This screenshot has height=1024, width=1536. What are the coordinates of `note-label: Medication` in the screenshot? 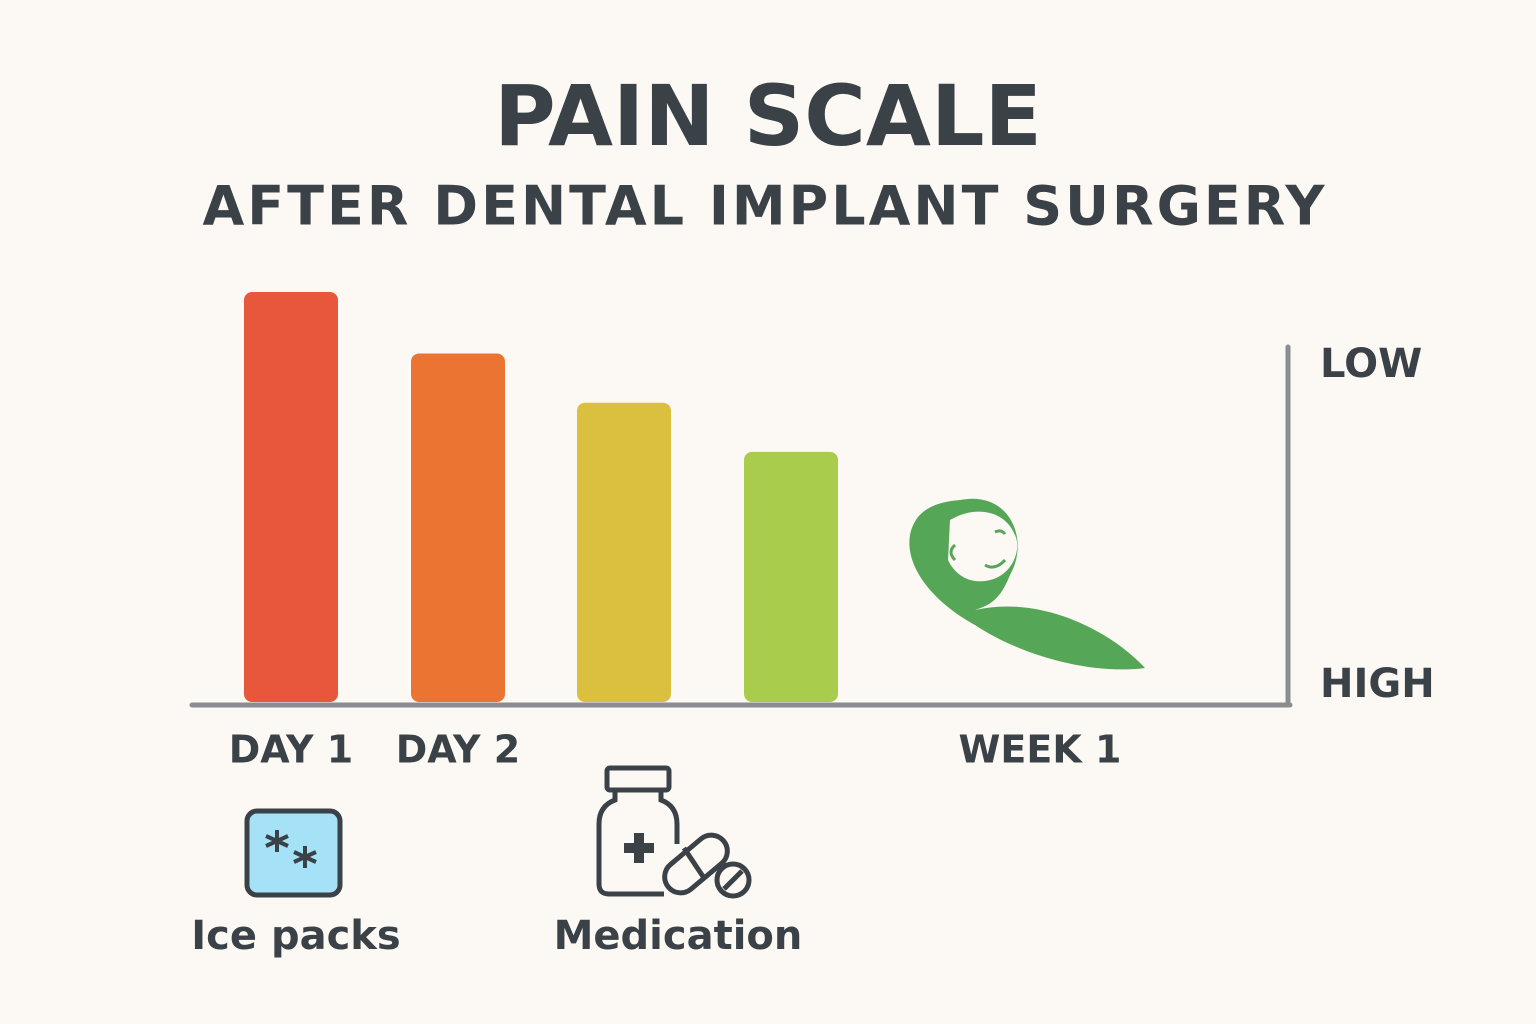 It's located at (678, 936).